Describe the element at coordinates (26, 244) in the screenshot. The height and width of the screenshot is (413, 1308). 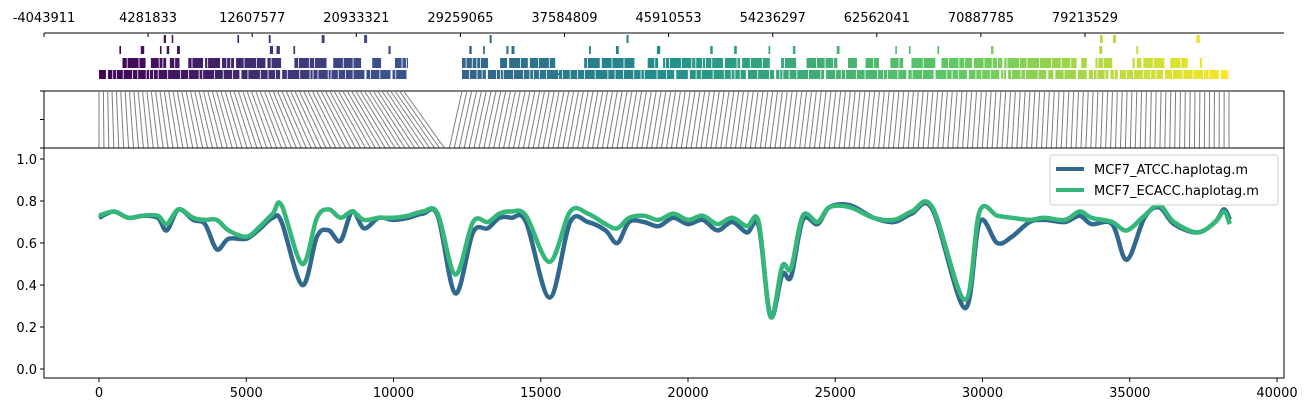
I see `y-tick-label: 0.6` at that location.